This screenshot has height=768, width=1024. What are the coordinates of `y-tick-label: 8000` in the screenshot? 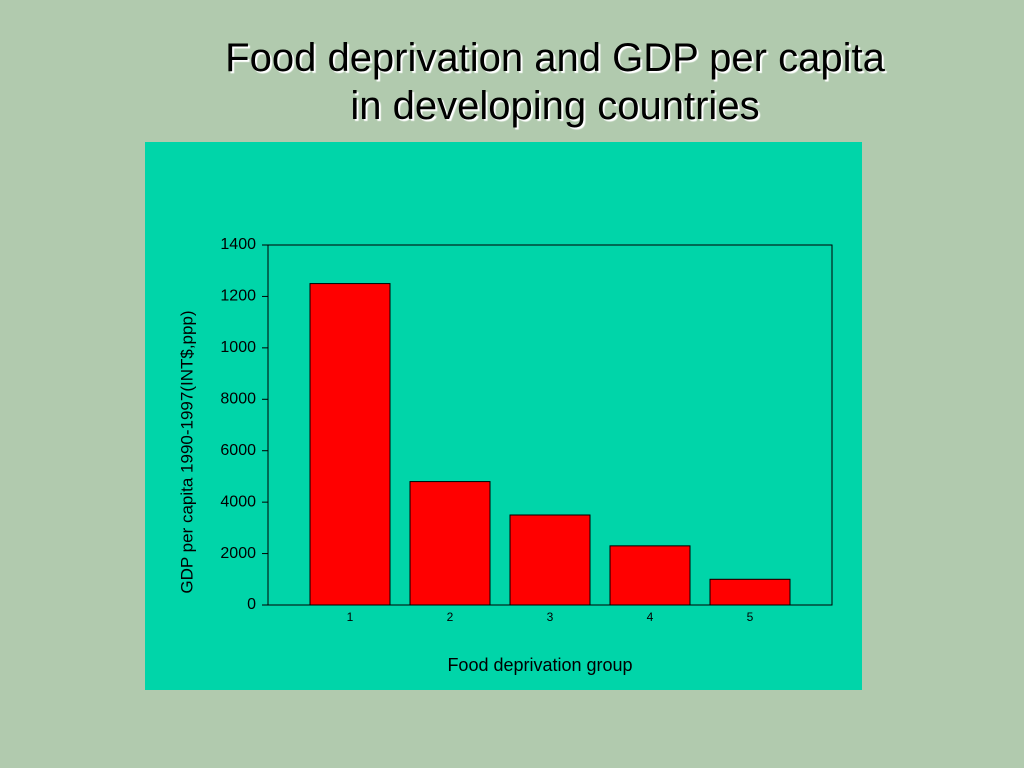 It's located at (238, 399).